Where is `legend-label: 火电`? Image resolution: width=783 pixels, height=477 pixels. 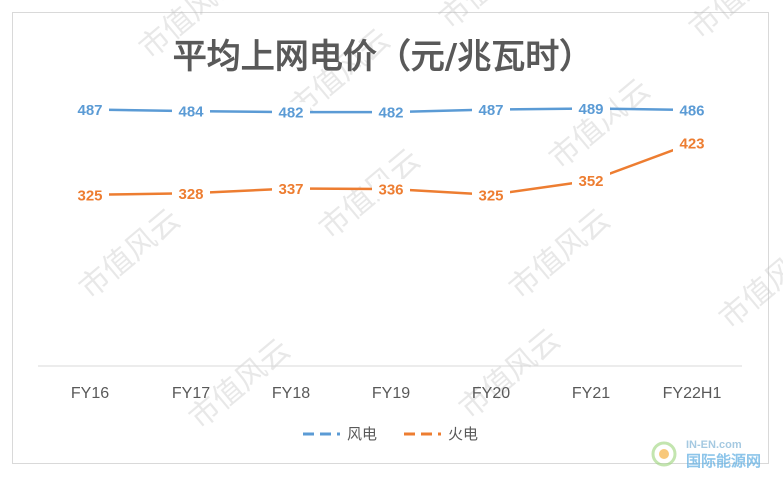
legend-label: 火电 is located at coordinates (463, 434).